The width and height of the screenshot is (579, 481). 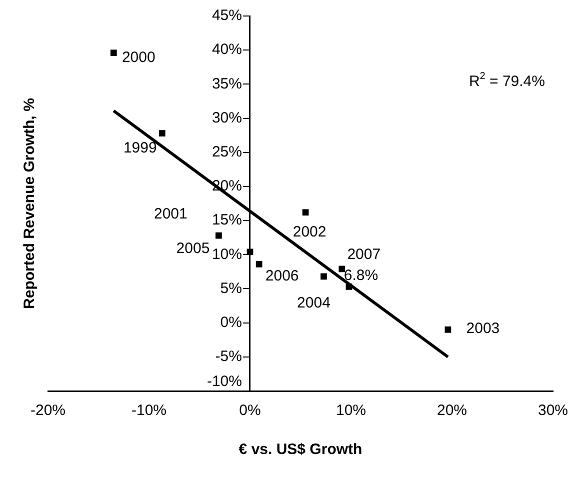 I want to click on x-tick-label: 0%, so click(x=250, y=411).